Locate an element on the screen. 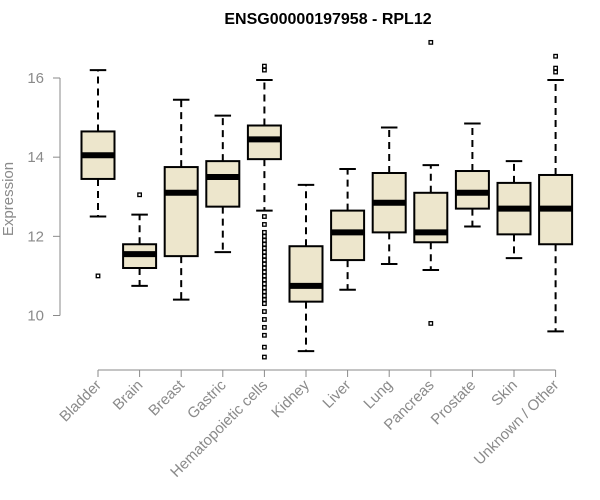 Image resolution: width=600 pixels, height=500 pixels. y-tick-label: 16 is located at coordinates (35, 78).